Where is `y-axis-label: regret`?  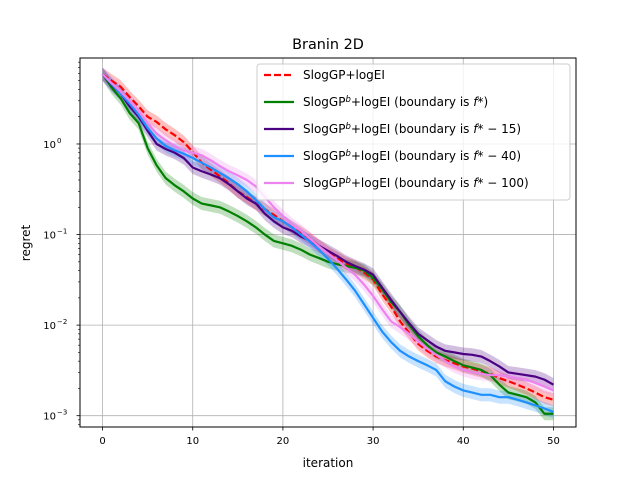 y-axis-label: regret is located at coordinates (26, 242).